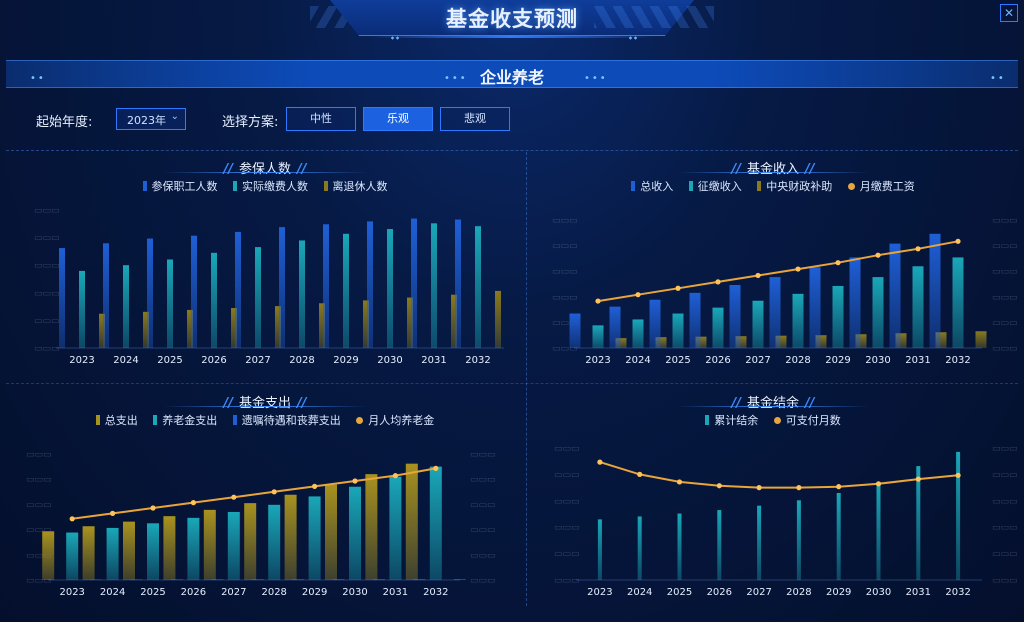  I want to click on scheme-optimistic-button: 乐观, so click(398, 119).